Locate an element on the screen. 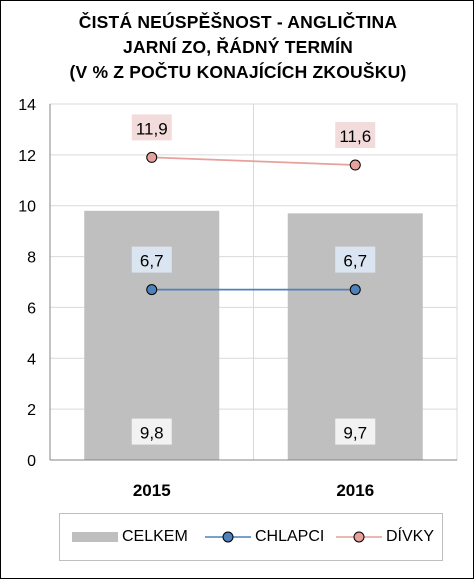  x-tick-label: 2016 is located at coordinates (355, 490).